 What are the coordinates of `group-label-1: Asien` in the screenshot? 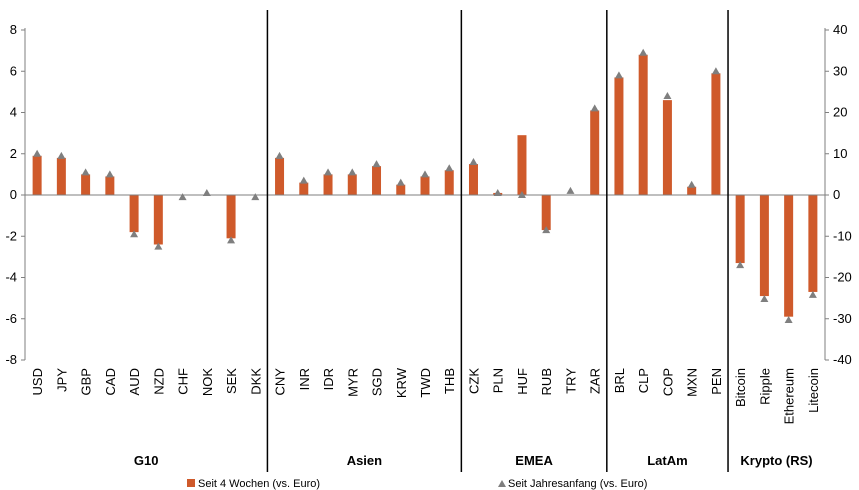 It's located at (364, 460).